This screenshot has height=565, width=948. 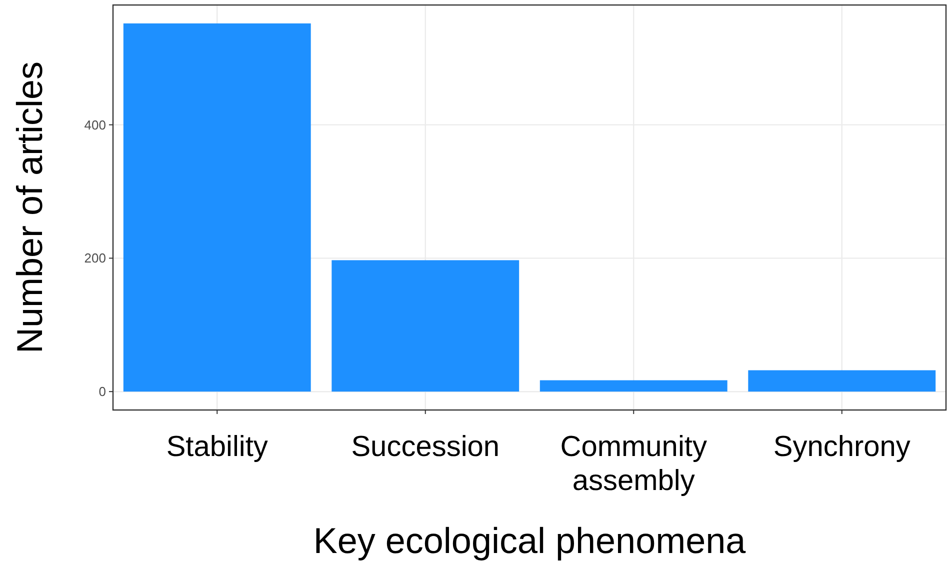 What do you see at coordinates (102, 392) in the screenshot?
I see `y-tick-label: 0` at bounding box center [102, 392].